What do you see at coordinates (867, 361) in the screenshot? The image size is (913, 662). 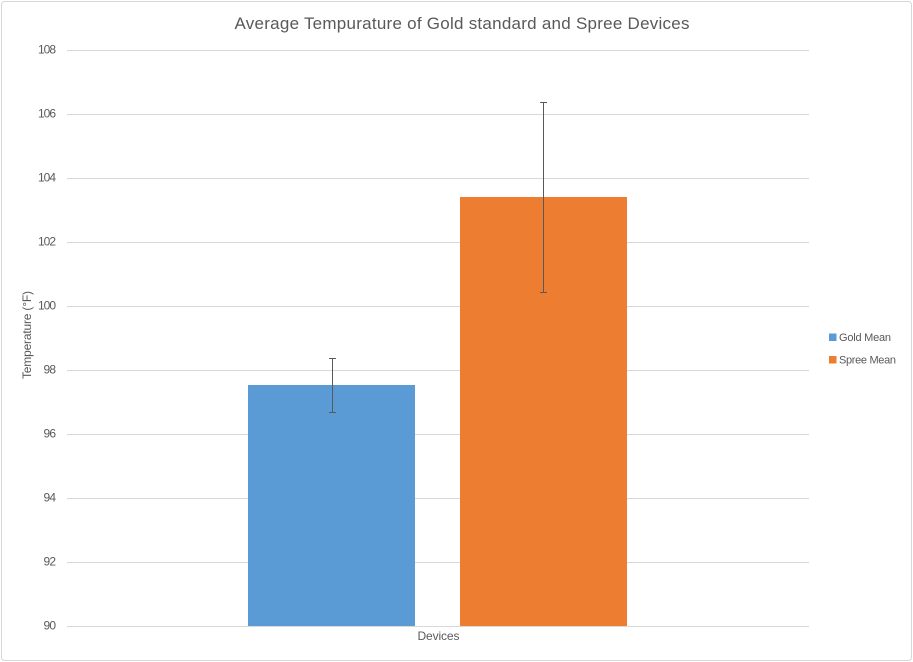 I see `svg-text: Spree Mean` at bounding box center [867, 361].